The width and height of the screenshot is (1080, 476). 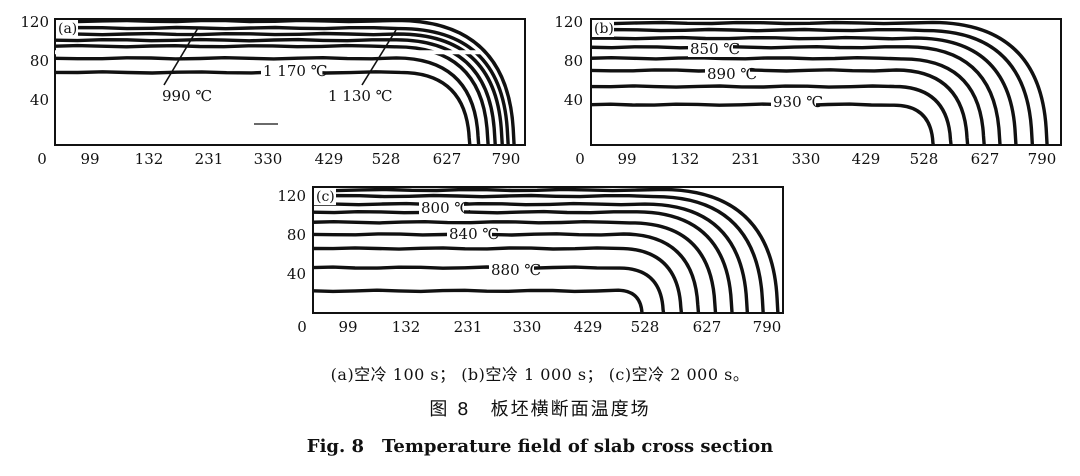 I want to click on isotherm-label: 800 ℃, so click(x=446, y=208).